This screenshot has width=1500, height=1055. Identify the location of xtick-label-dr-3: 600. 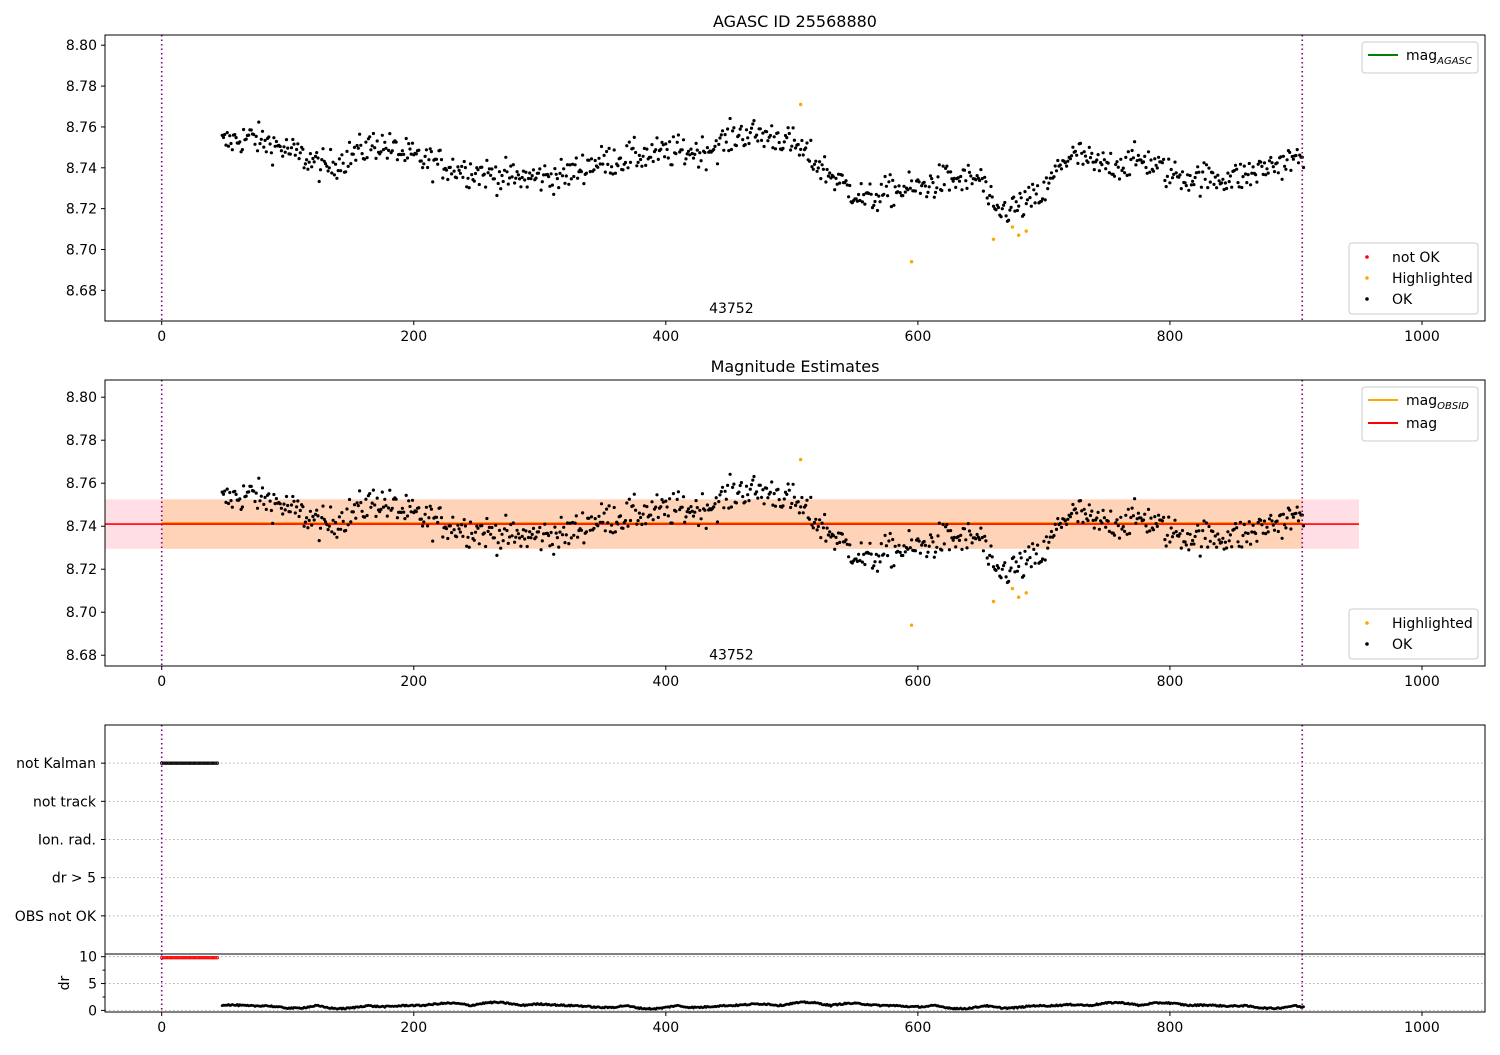
(918, 1028).